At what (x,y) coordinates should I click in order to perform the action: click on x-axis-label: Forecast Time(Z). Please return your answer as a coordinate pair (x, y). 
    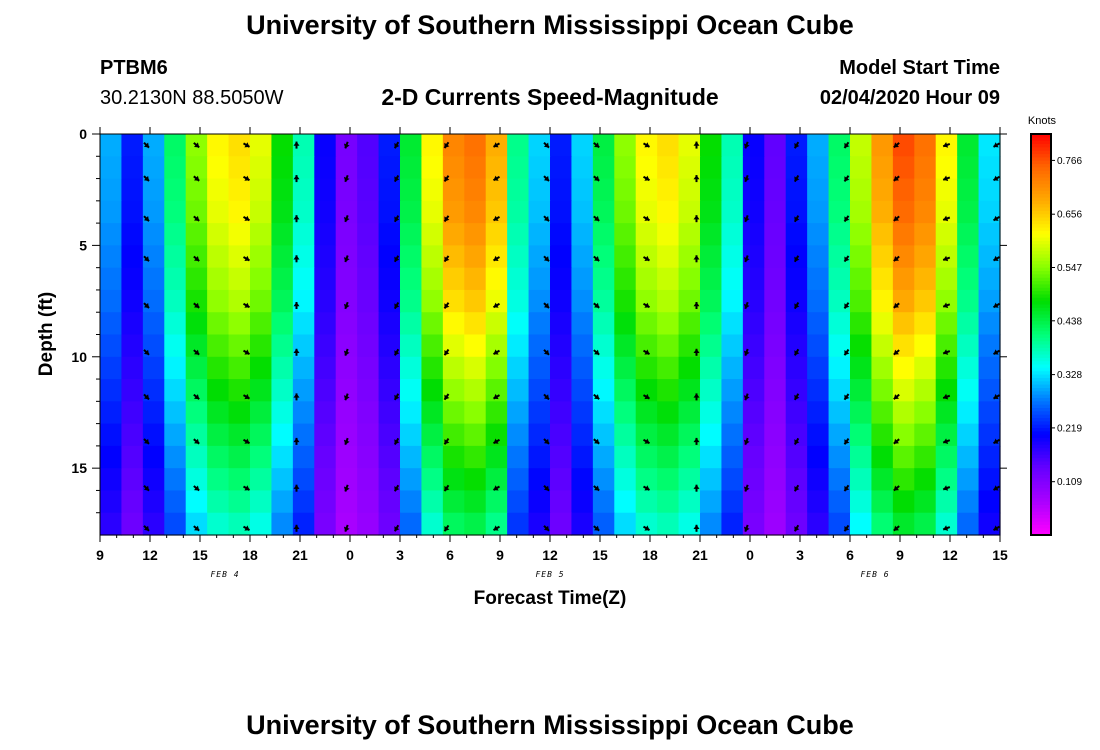
    Looking at the image, I should click on (550, 598).